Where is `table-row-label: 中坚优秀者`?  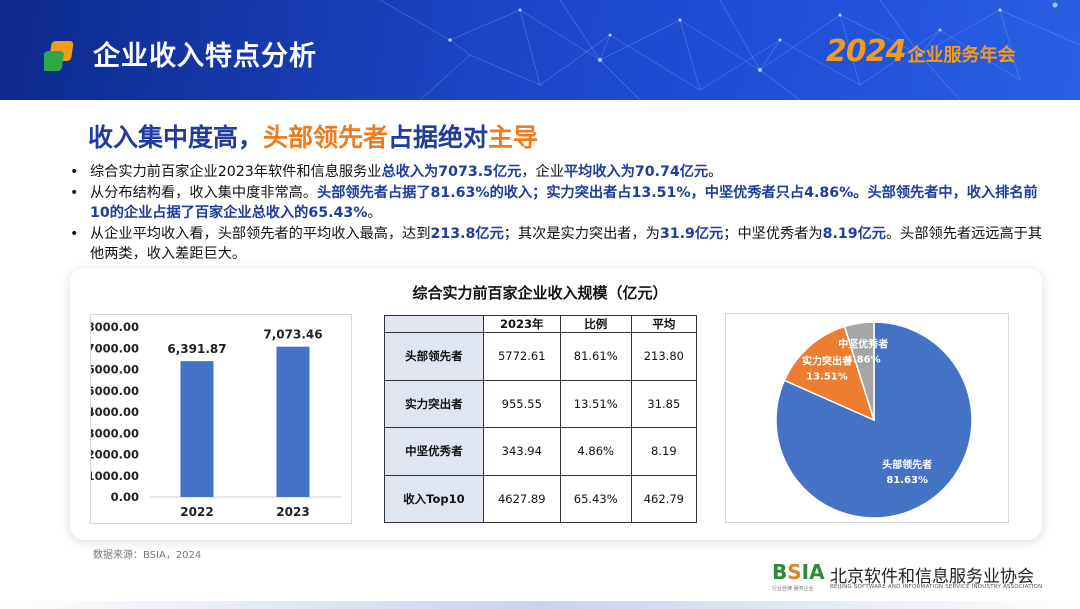 table-row-label: 中坚优秀者 is located at coordinates (434, 451).